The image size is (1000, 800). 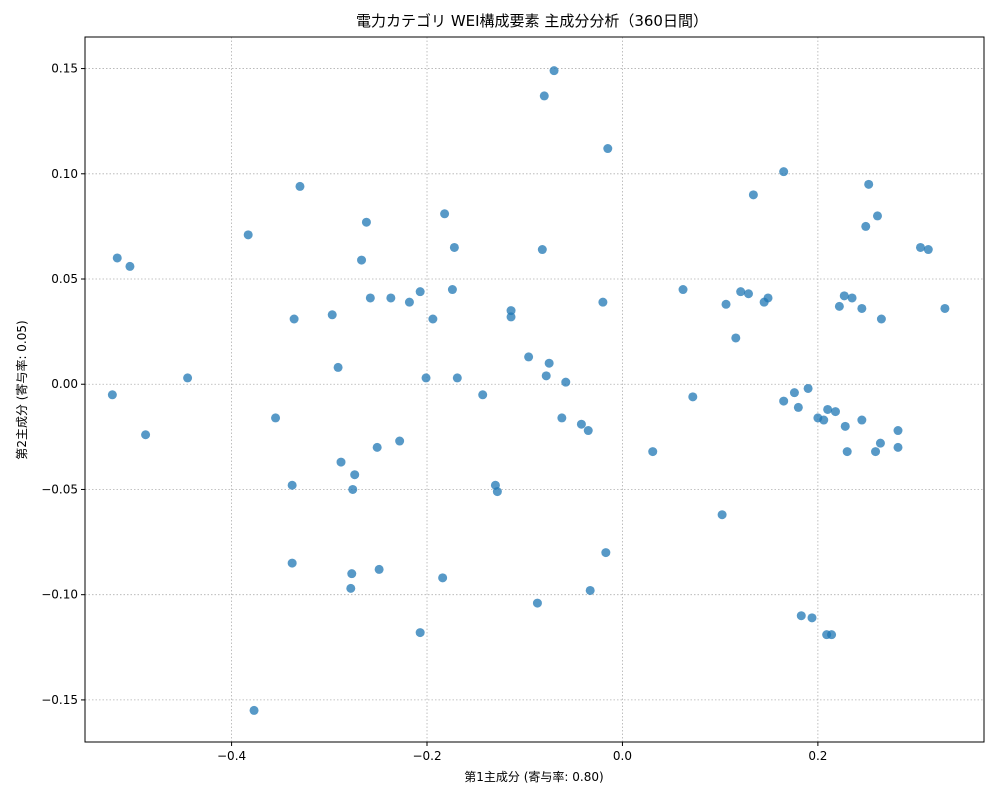 What do you see at coordinates (426, 756) in the screenshot?
I see `x-tick-label: −0.2` at bounding box center [426, 756].